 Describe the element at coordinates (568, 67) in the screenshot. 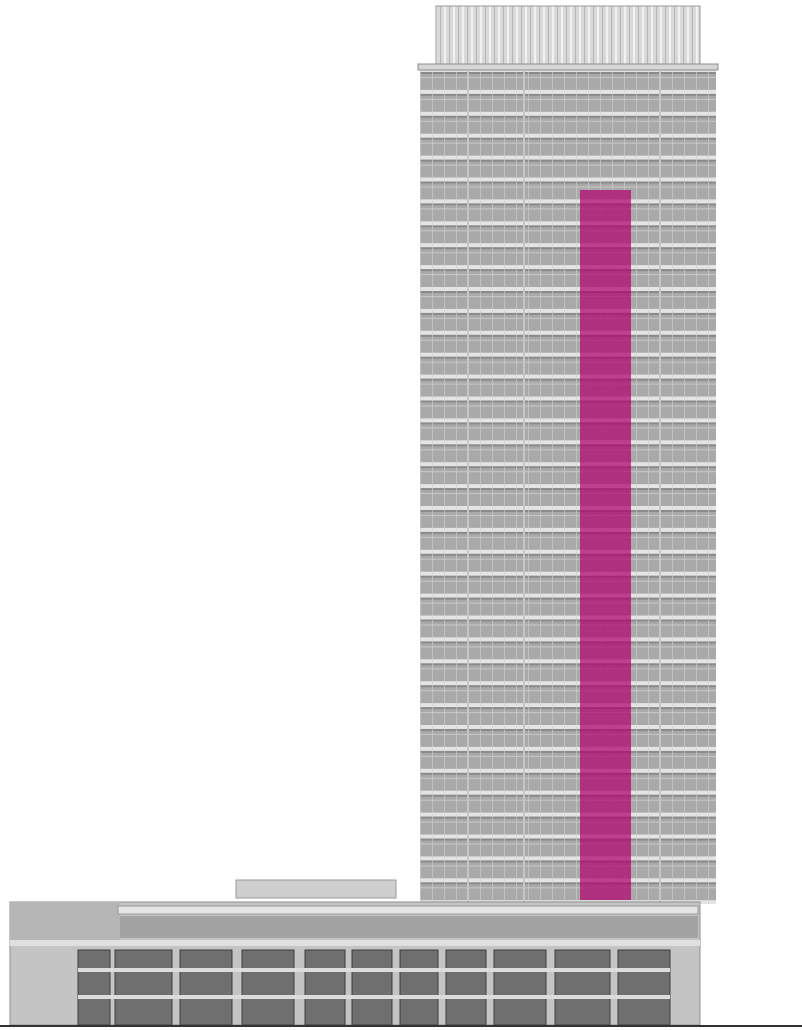

I see `roof-slab` at that location.